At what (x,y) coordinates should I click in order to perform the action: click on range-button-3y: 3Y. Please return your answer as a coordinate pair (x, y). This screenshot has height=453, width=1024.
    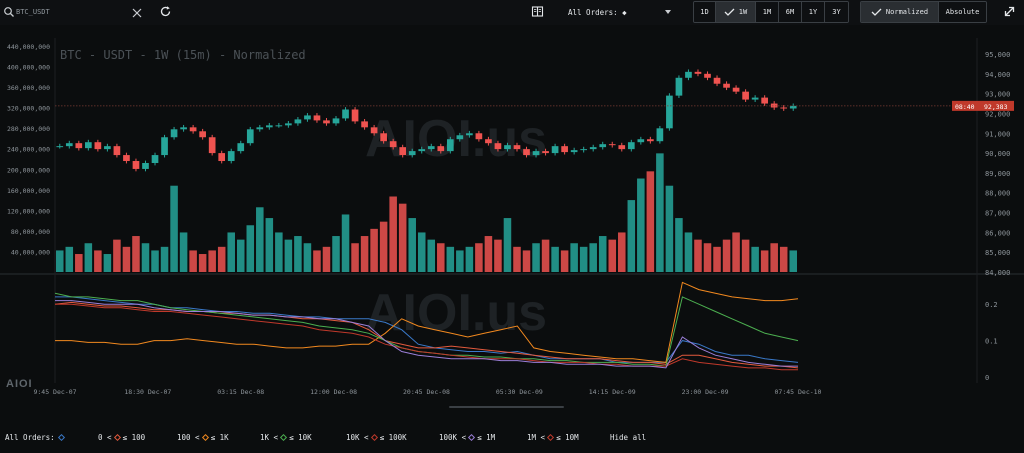
    Looking at the image, I should click on (836, 12).